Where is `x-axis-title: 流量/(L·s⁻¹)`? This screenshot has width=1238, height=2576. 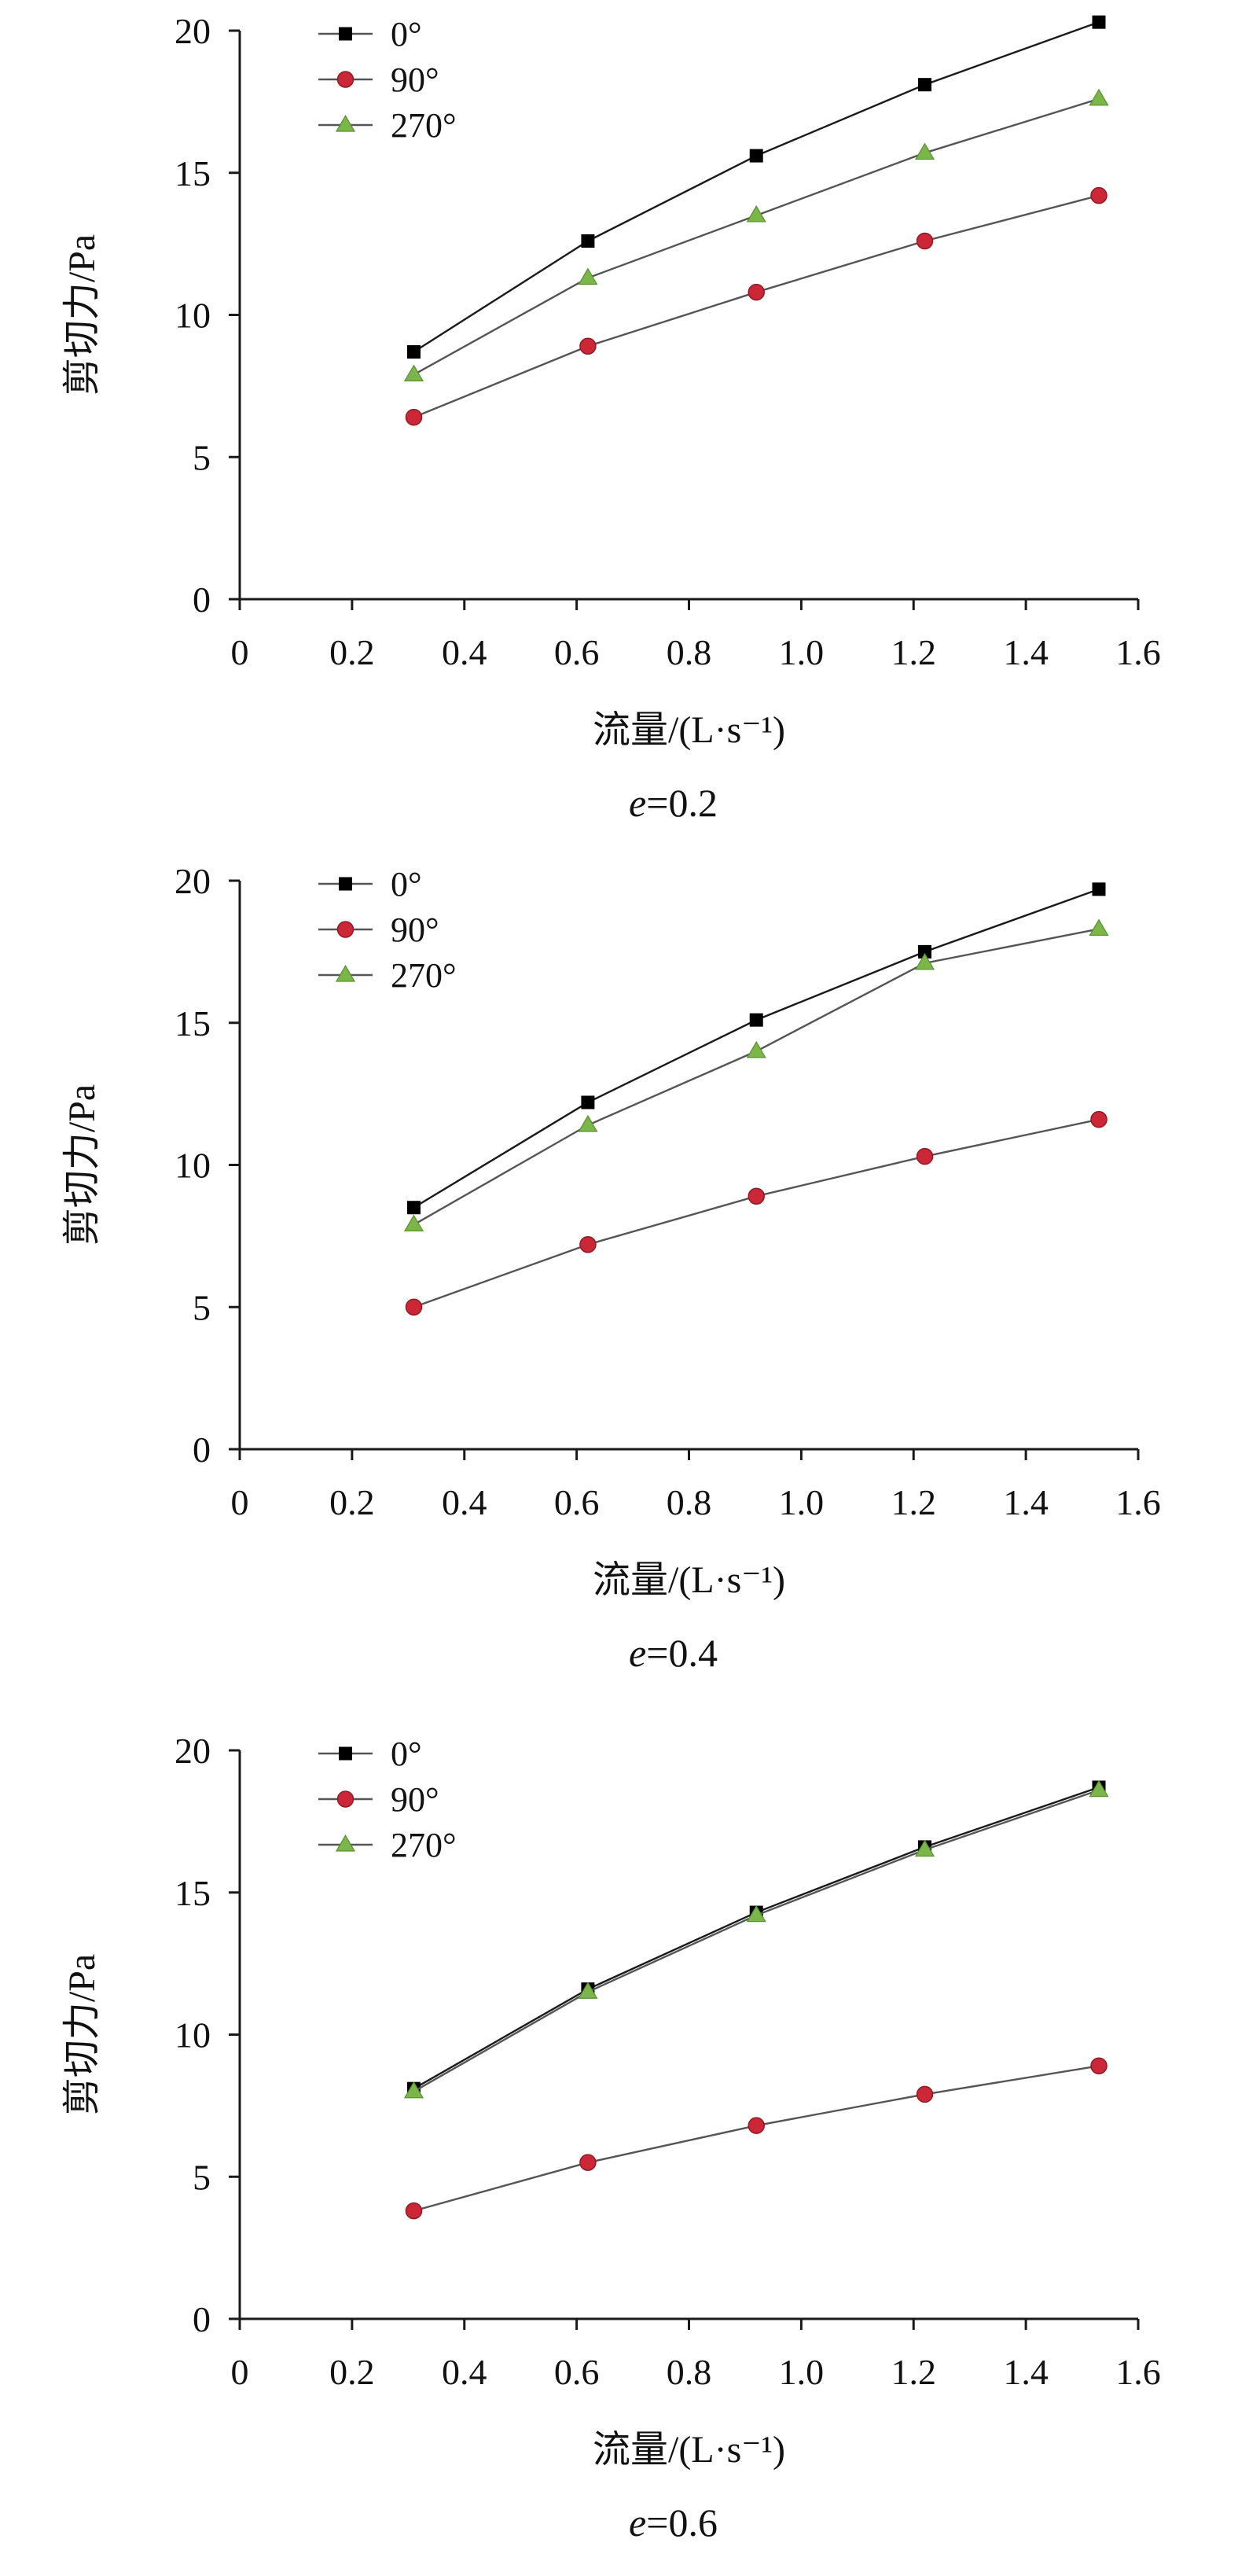 x-axis-title: 流量/(L·s⁻¹) is located at coordinates (689, 1580).